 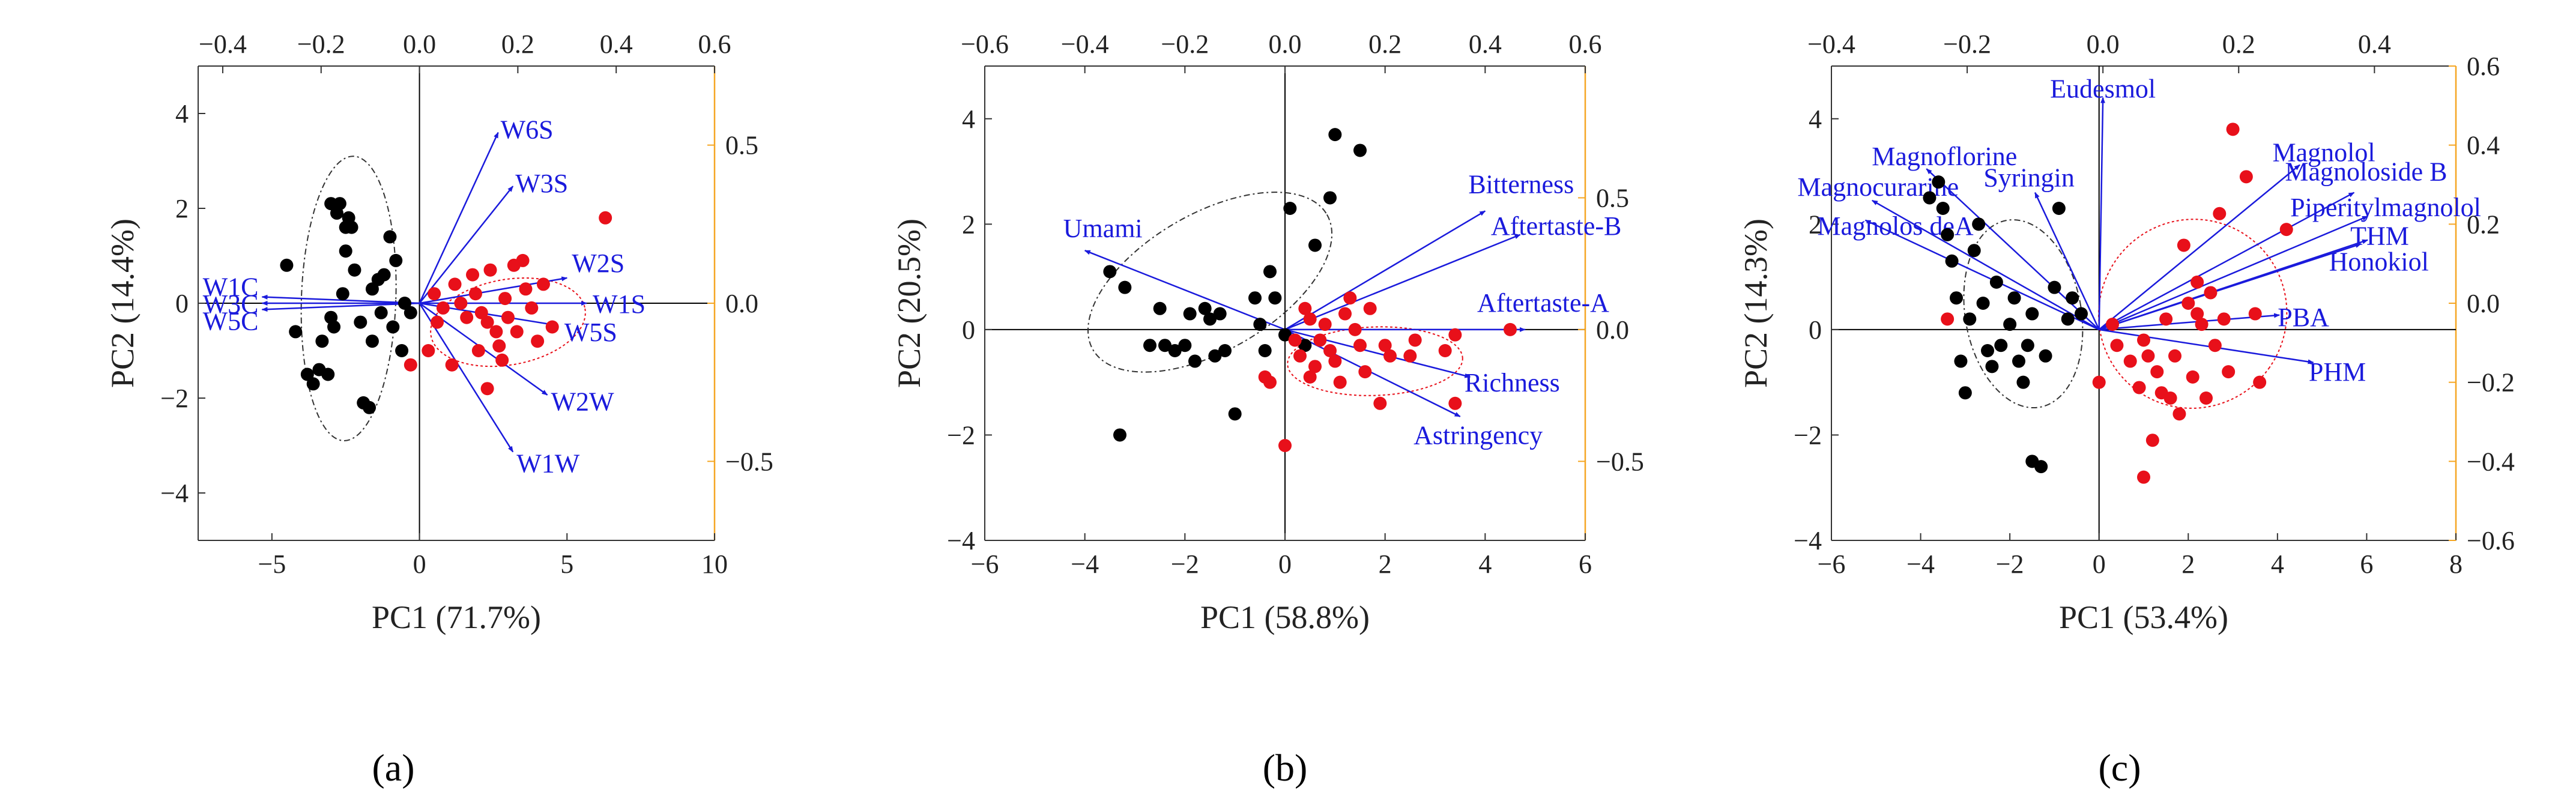 What do you see at coordinates (590, 332) in the screenshot?
I see `loading-vector-label: W5S` at bounding box center [590, 332].